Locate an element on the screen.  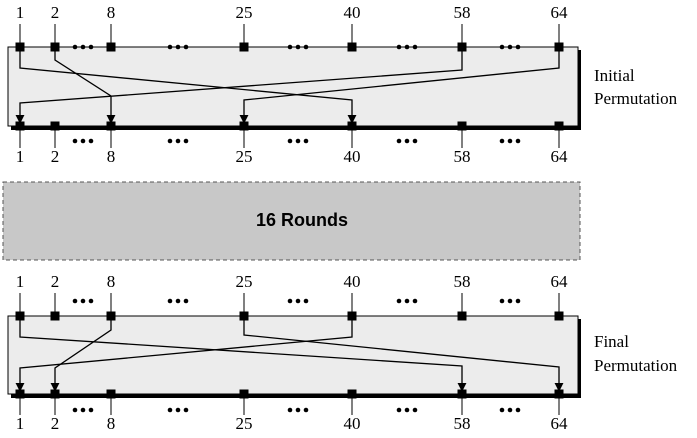
box-label: Initial is located at coordinates (614, 75).